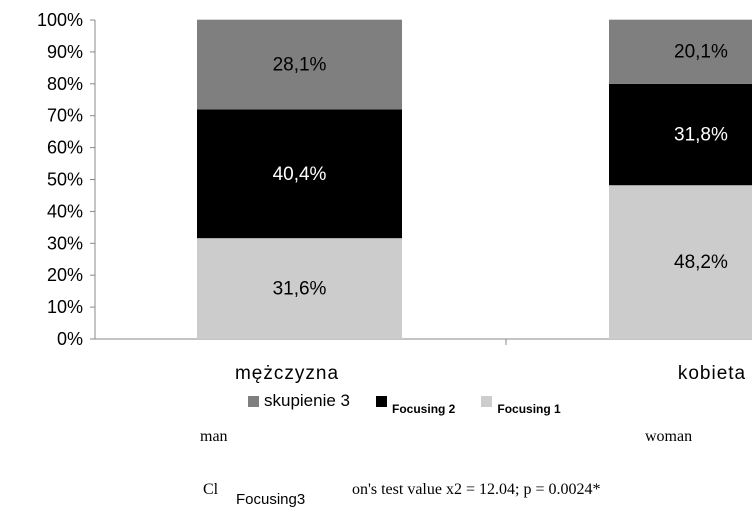 The height and width of the screenshot is (512, 752). What do you see at coordinates (214, 436) in the screenshot?
I see `annotation-man: man` at bounding box center [214, 436].